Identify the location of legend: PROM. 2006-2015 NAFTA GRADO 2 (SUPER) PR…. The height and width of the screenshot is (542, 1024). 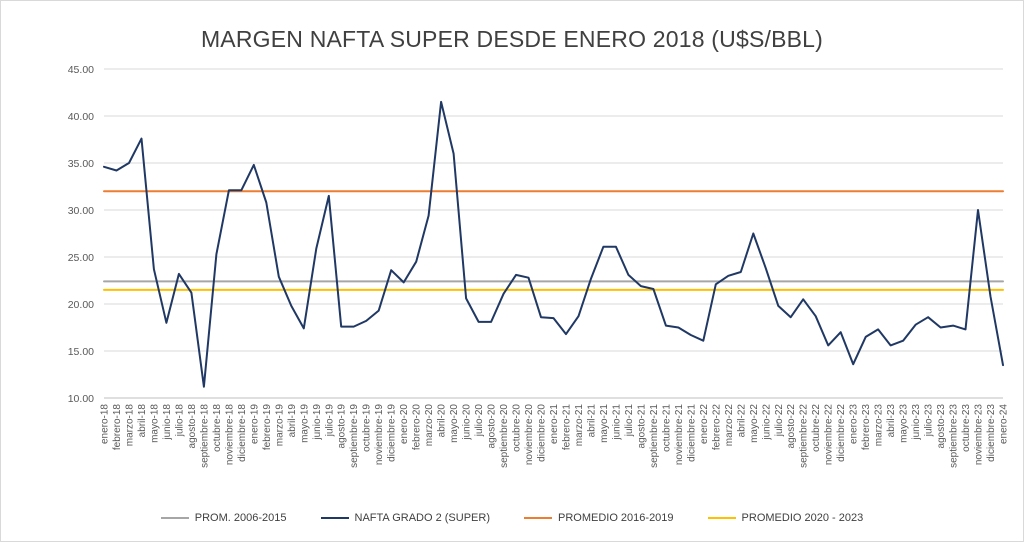
(512, 518).